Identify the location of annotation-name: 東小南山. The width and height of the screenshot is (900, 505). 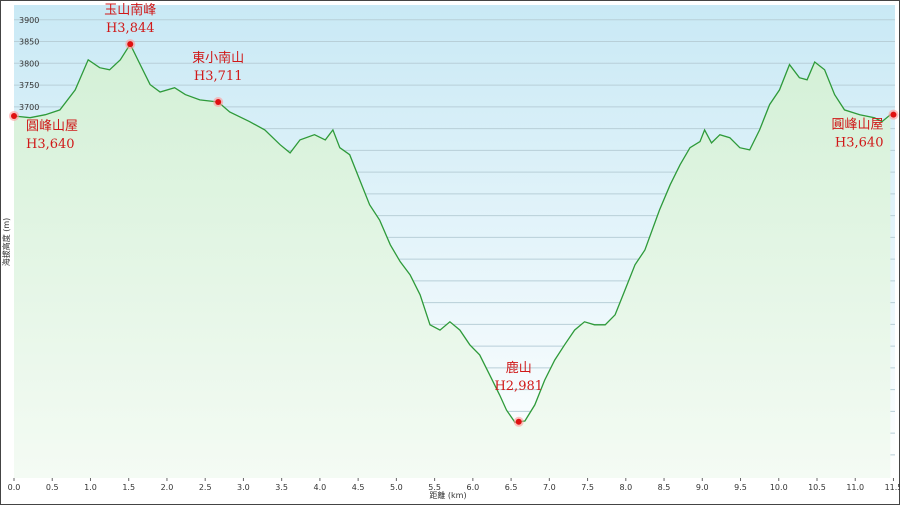
(218, 58).